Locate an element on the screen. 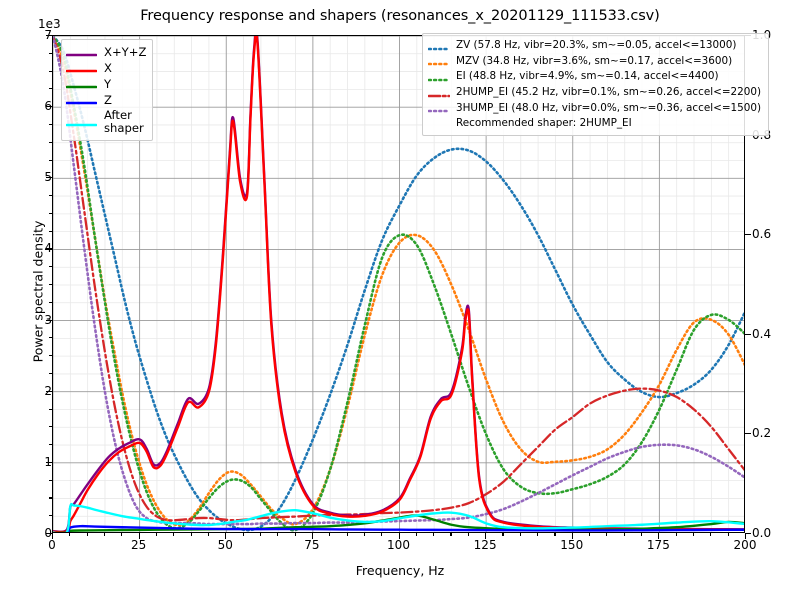 This screenshot has height=600, width=800. y-tick-label-right: 0.6 is located at coordinates (762, 234).